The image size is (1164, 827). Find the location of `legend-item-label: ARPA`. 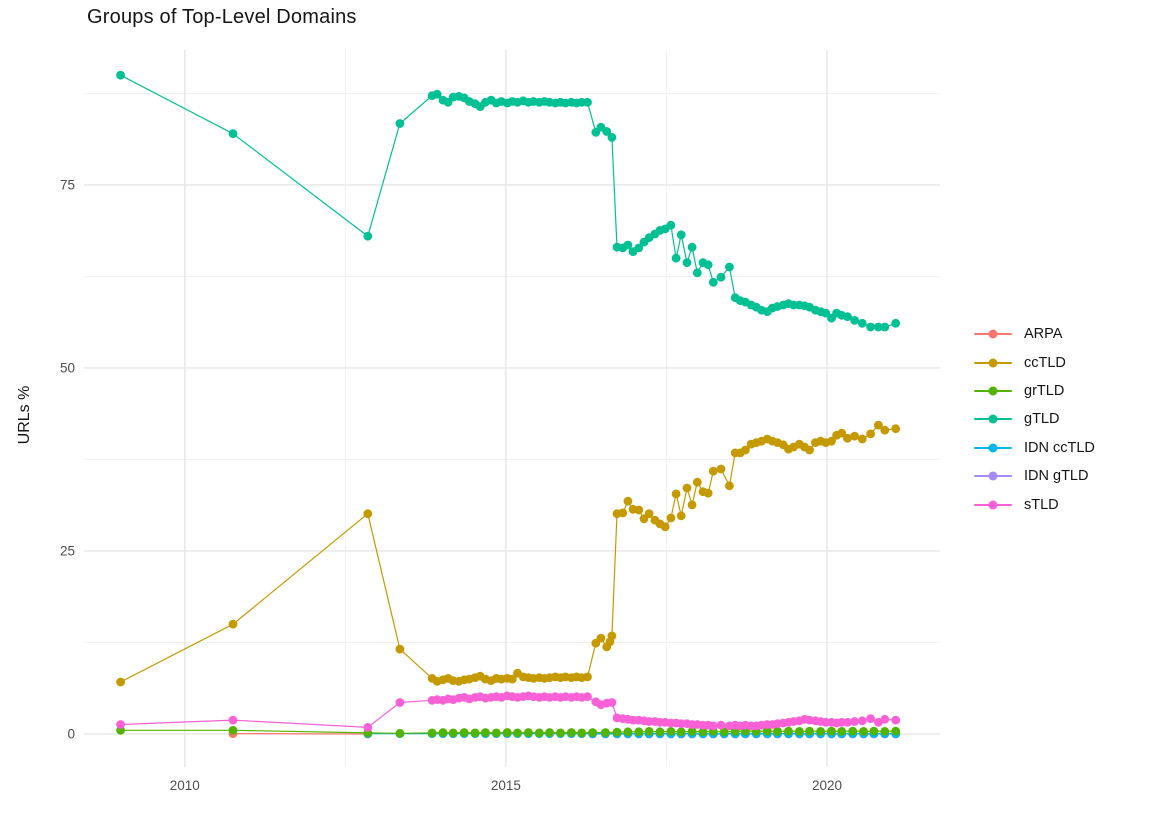

legend-item-label: ARPA is located at coordinates (1043, 334).